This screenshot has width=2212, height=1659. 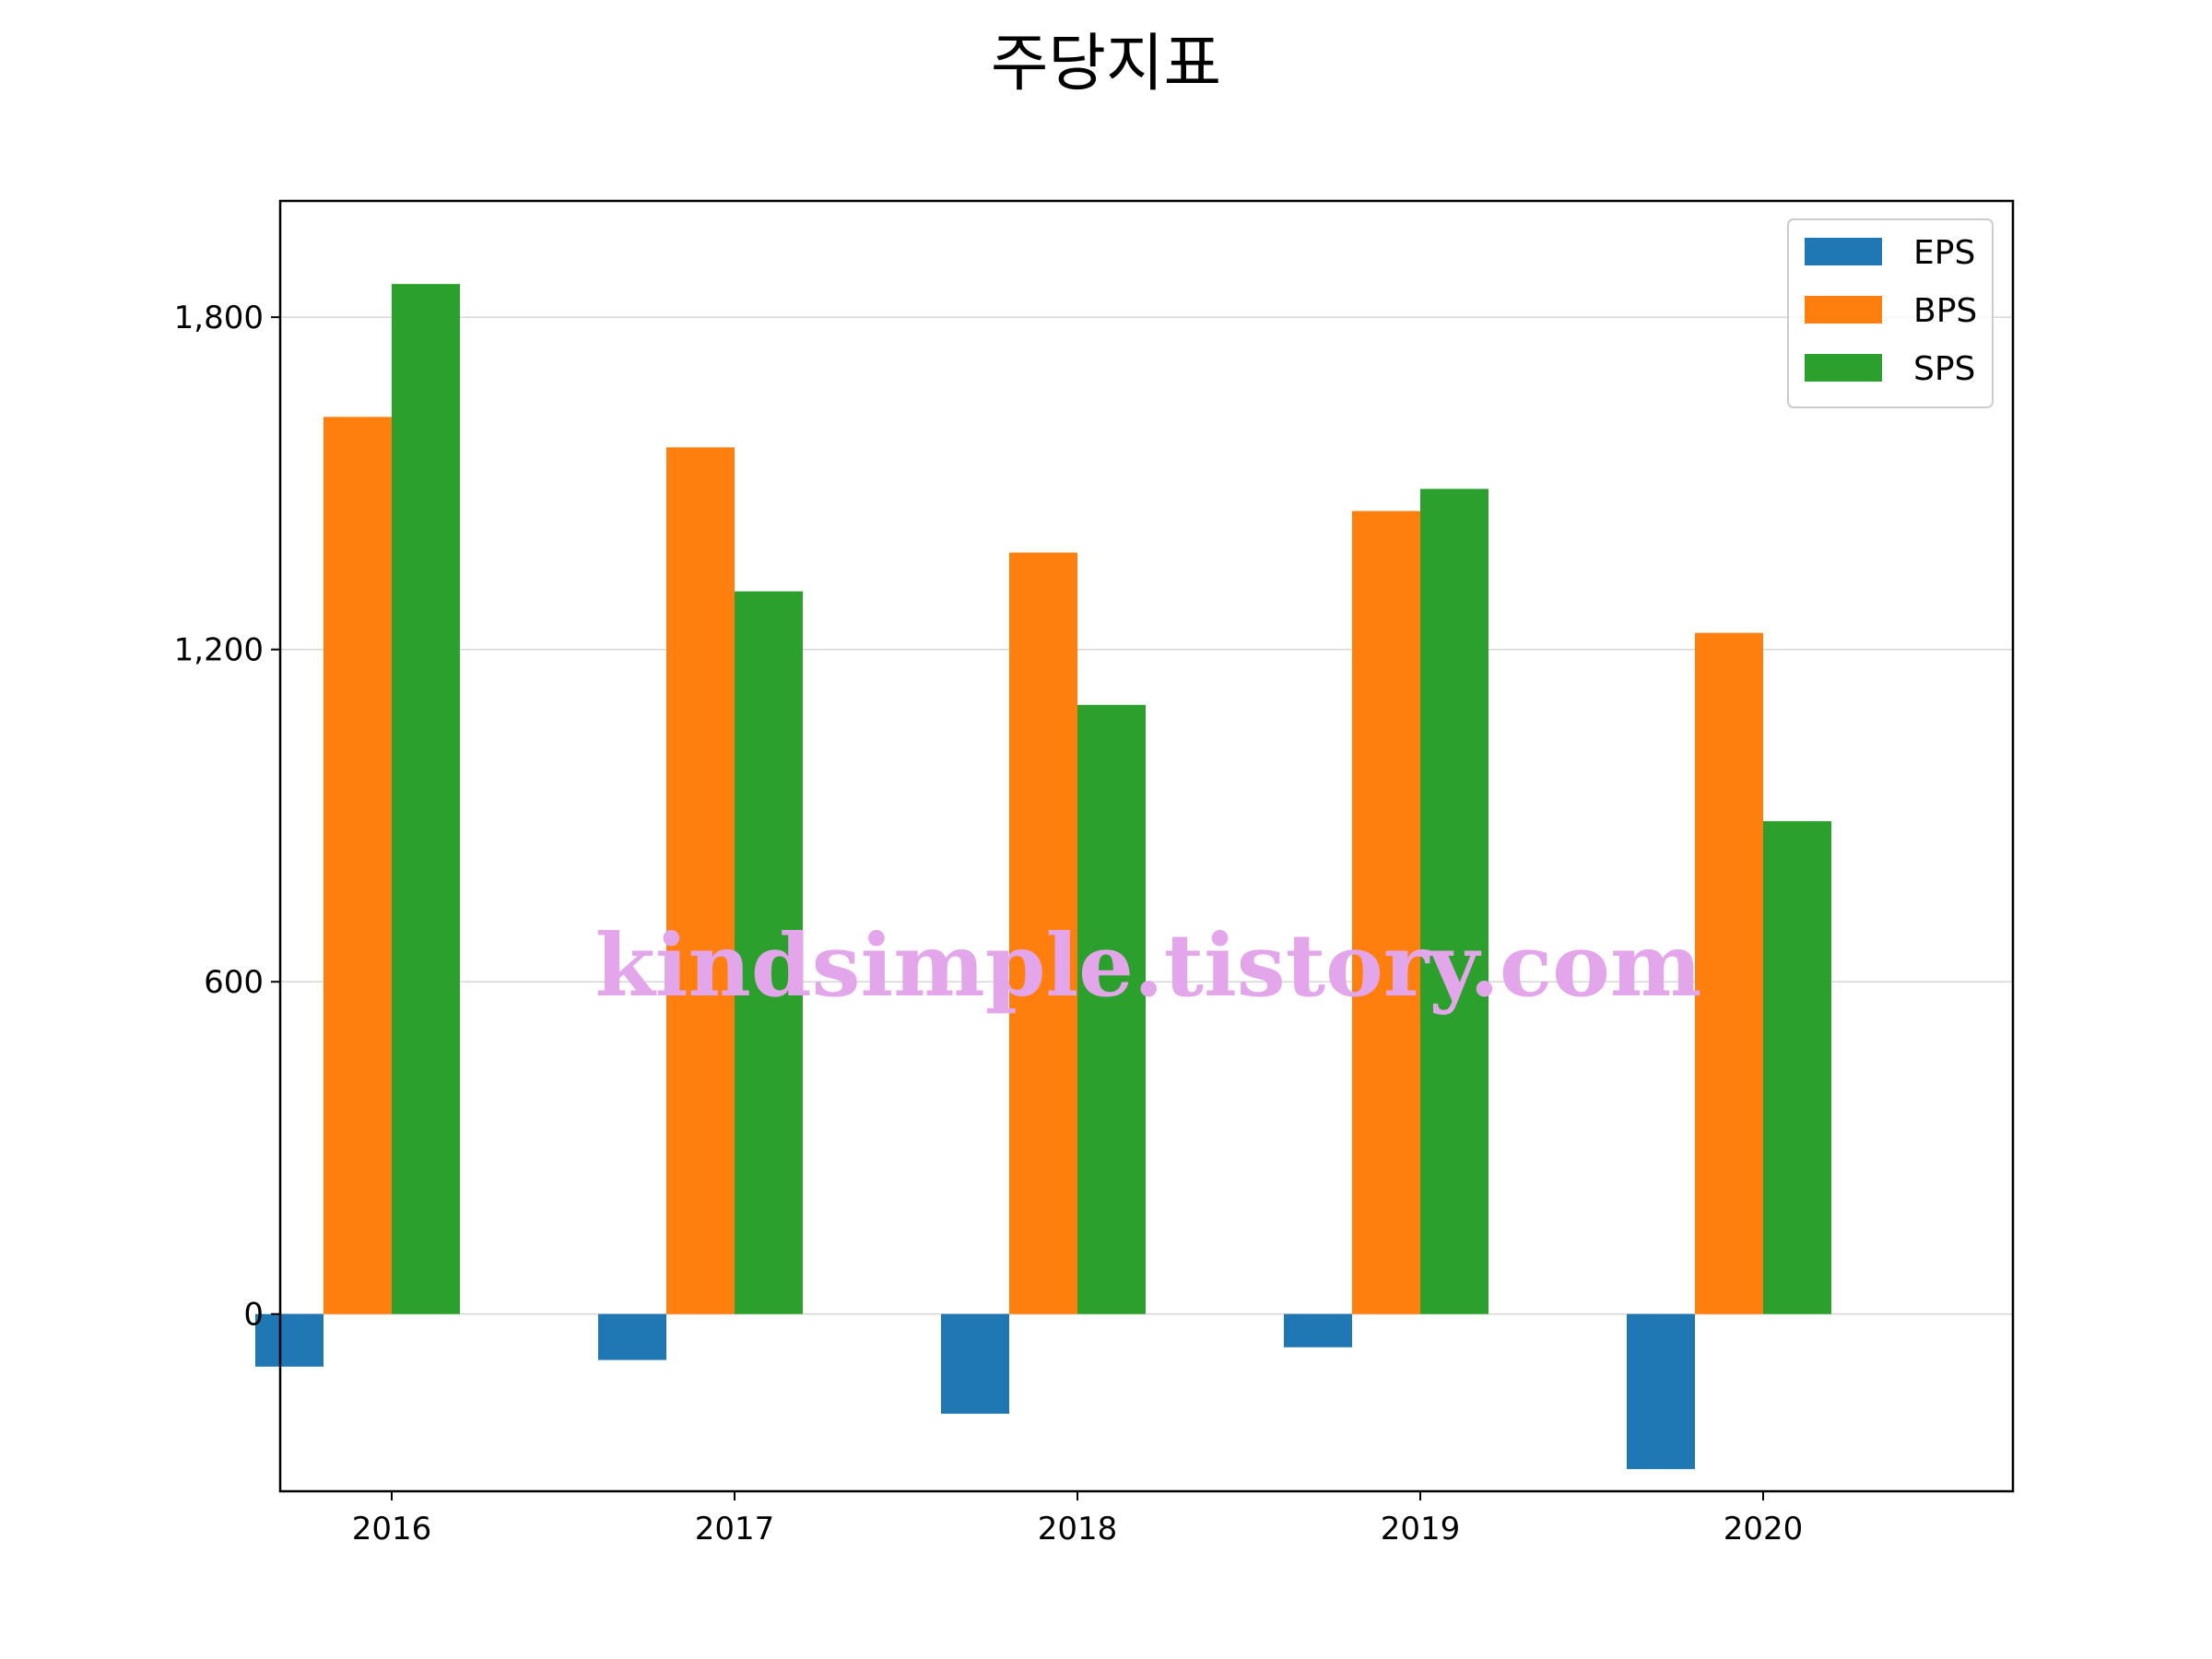 I want to click on bar-sps-2017, so click(x=769, y=952).